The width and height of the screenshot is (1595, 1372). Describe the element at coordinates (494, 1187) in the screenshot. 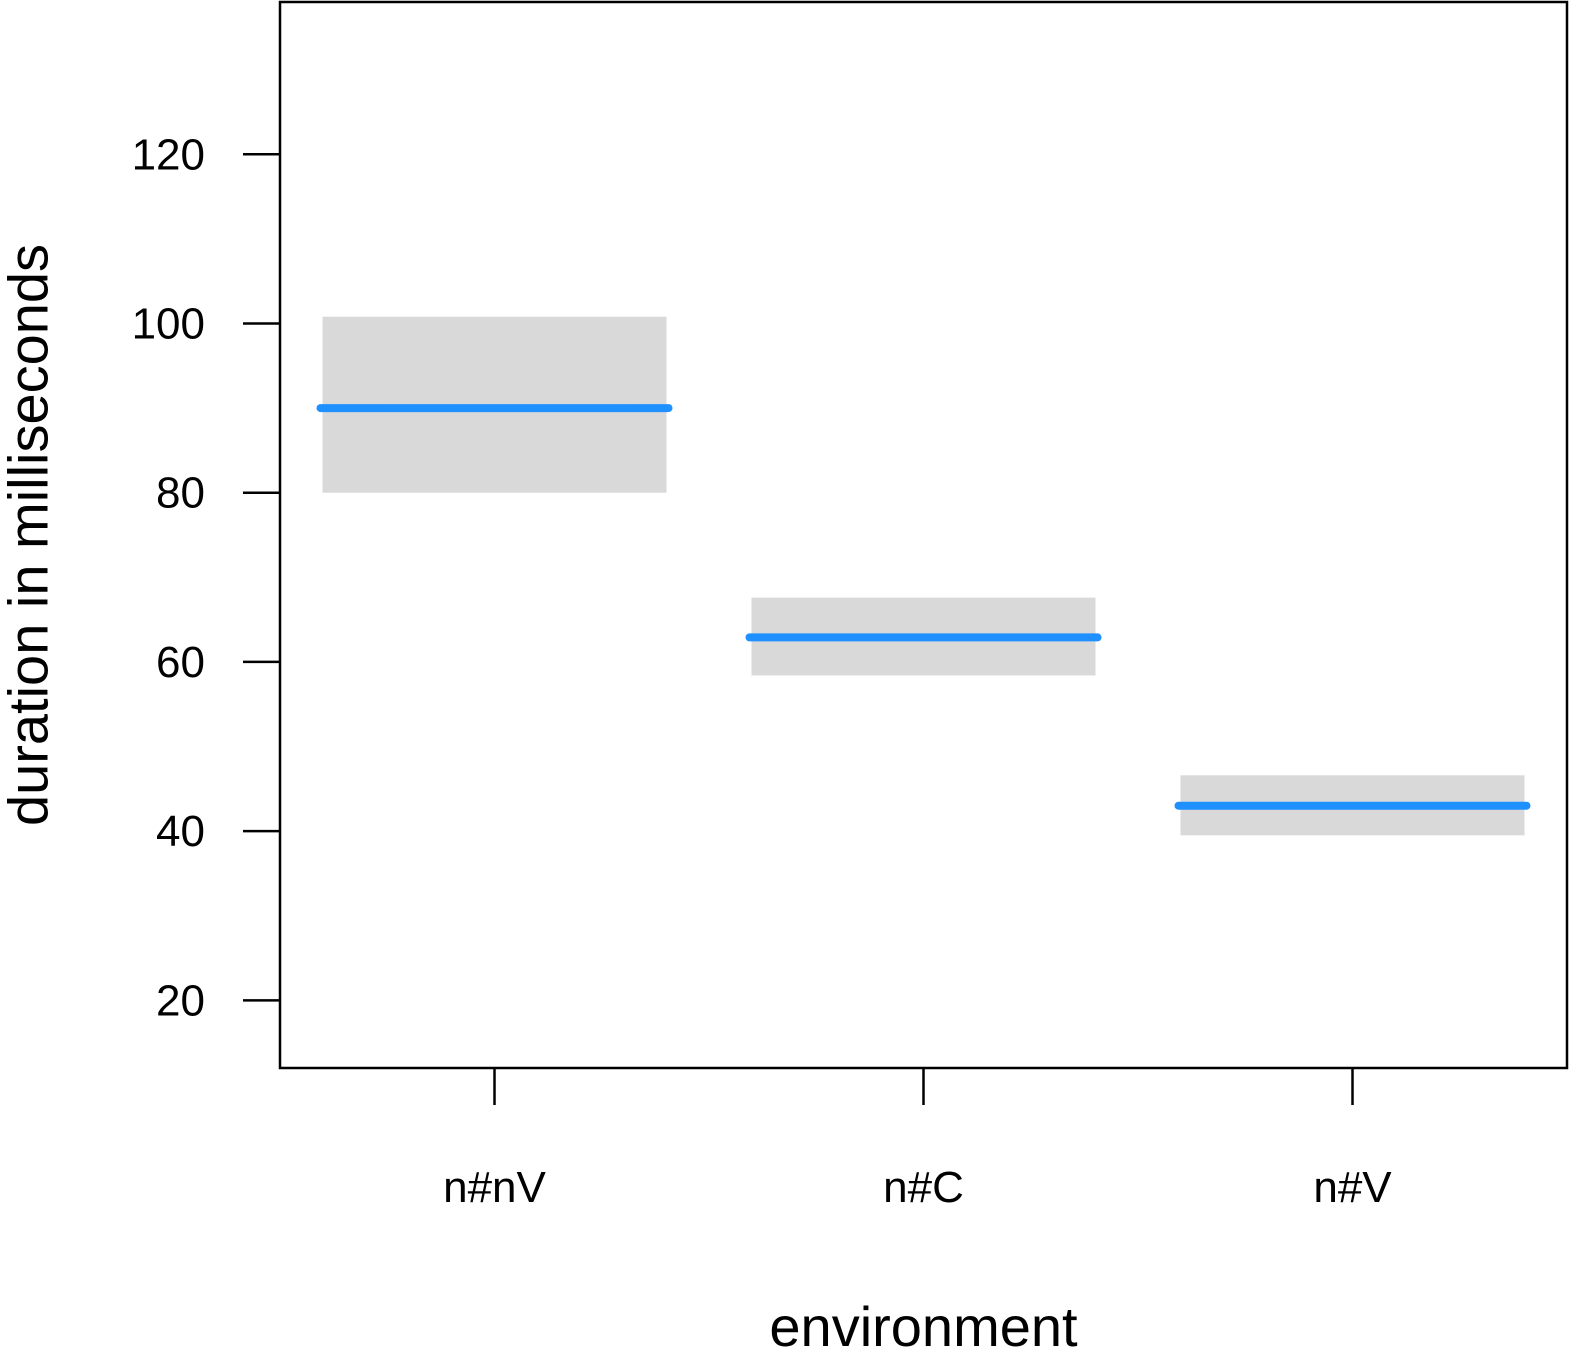

I see `x-tick-label: n#nV` at that location.